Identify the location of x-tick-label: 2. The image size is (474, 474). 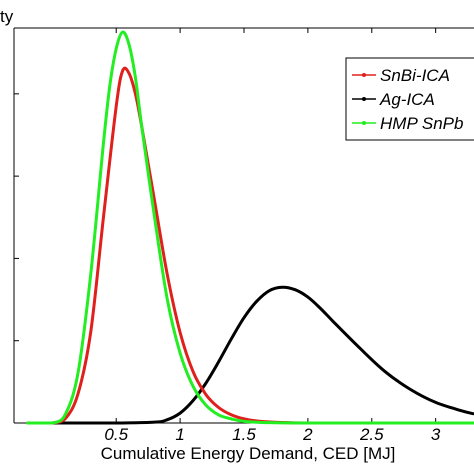
(307, 434).